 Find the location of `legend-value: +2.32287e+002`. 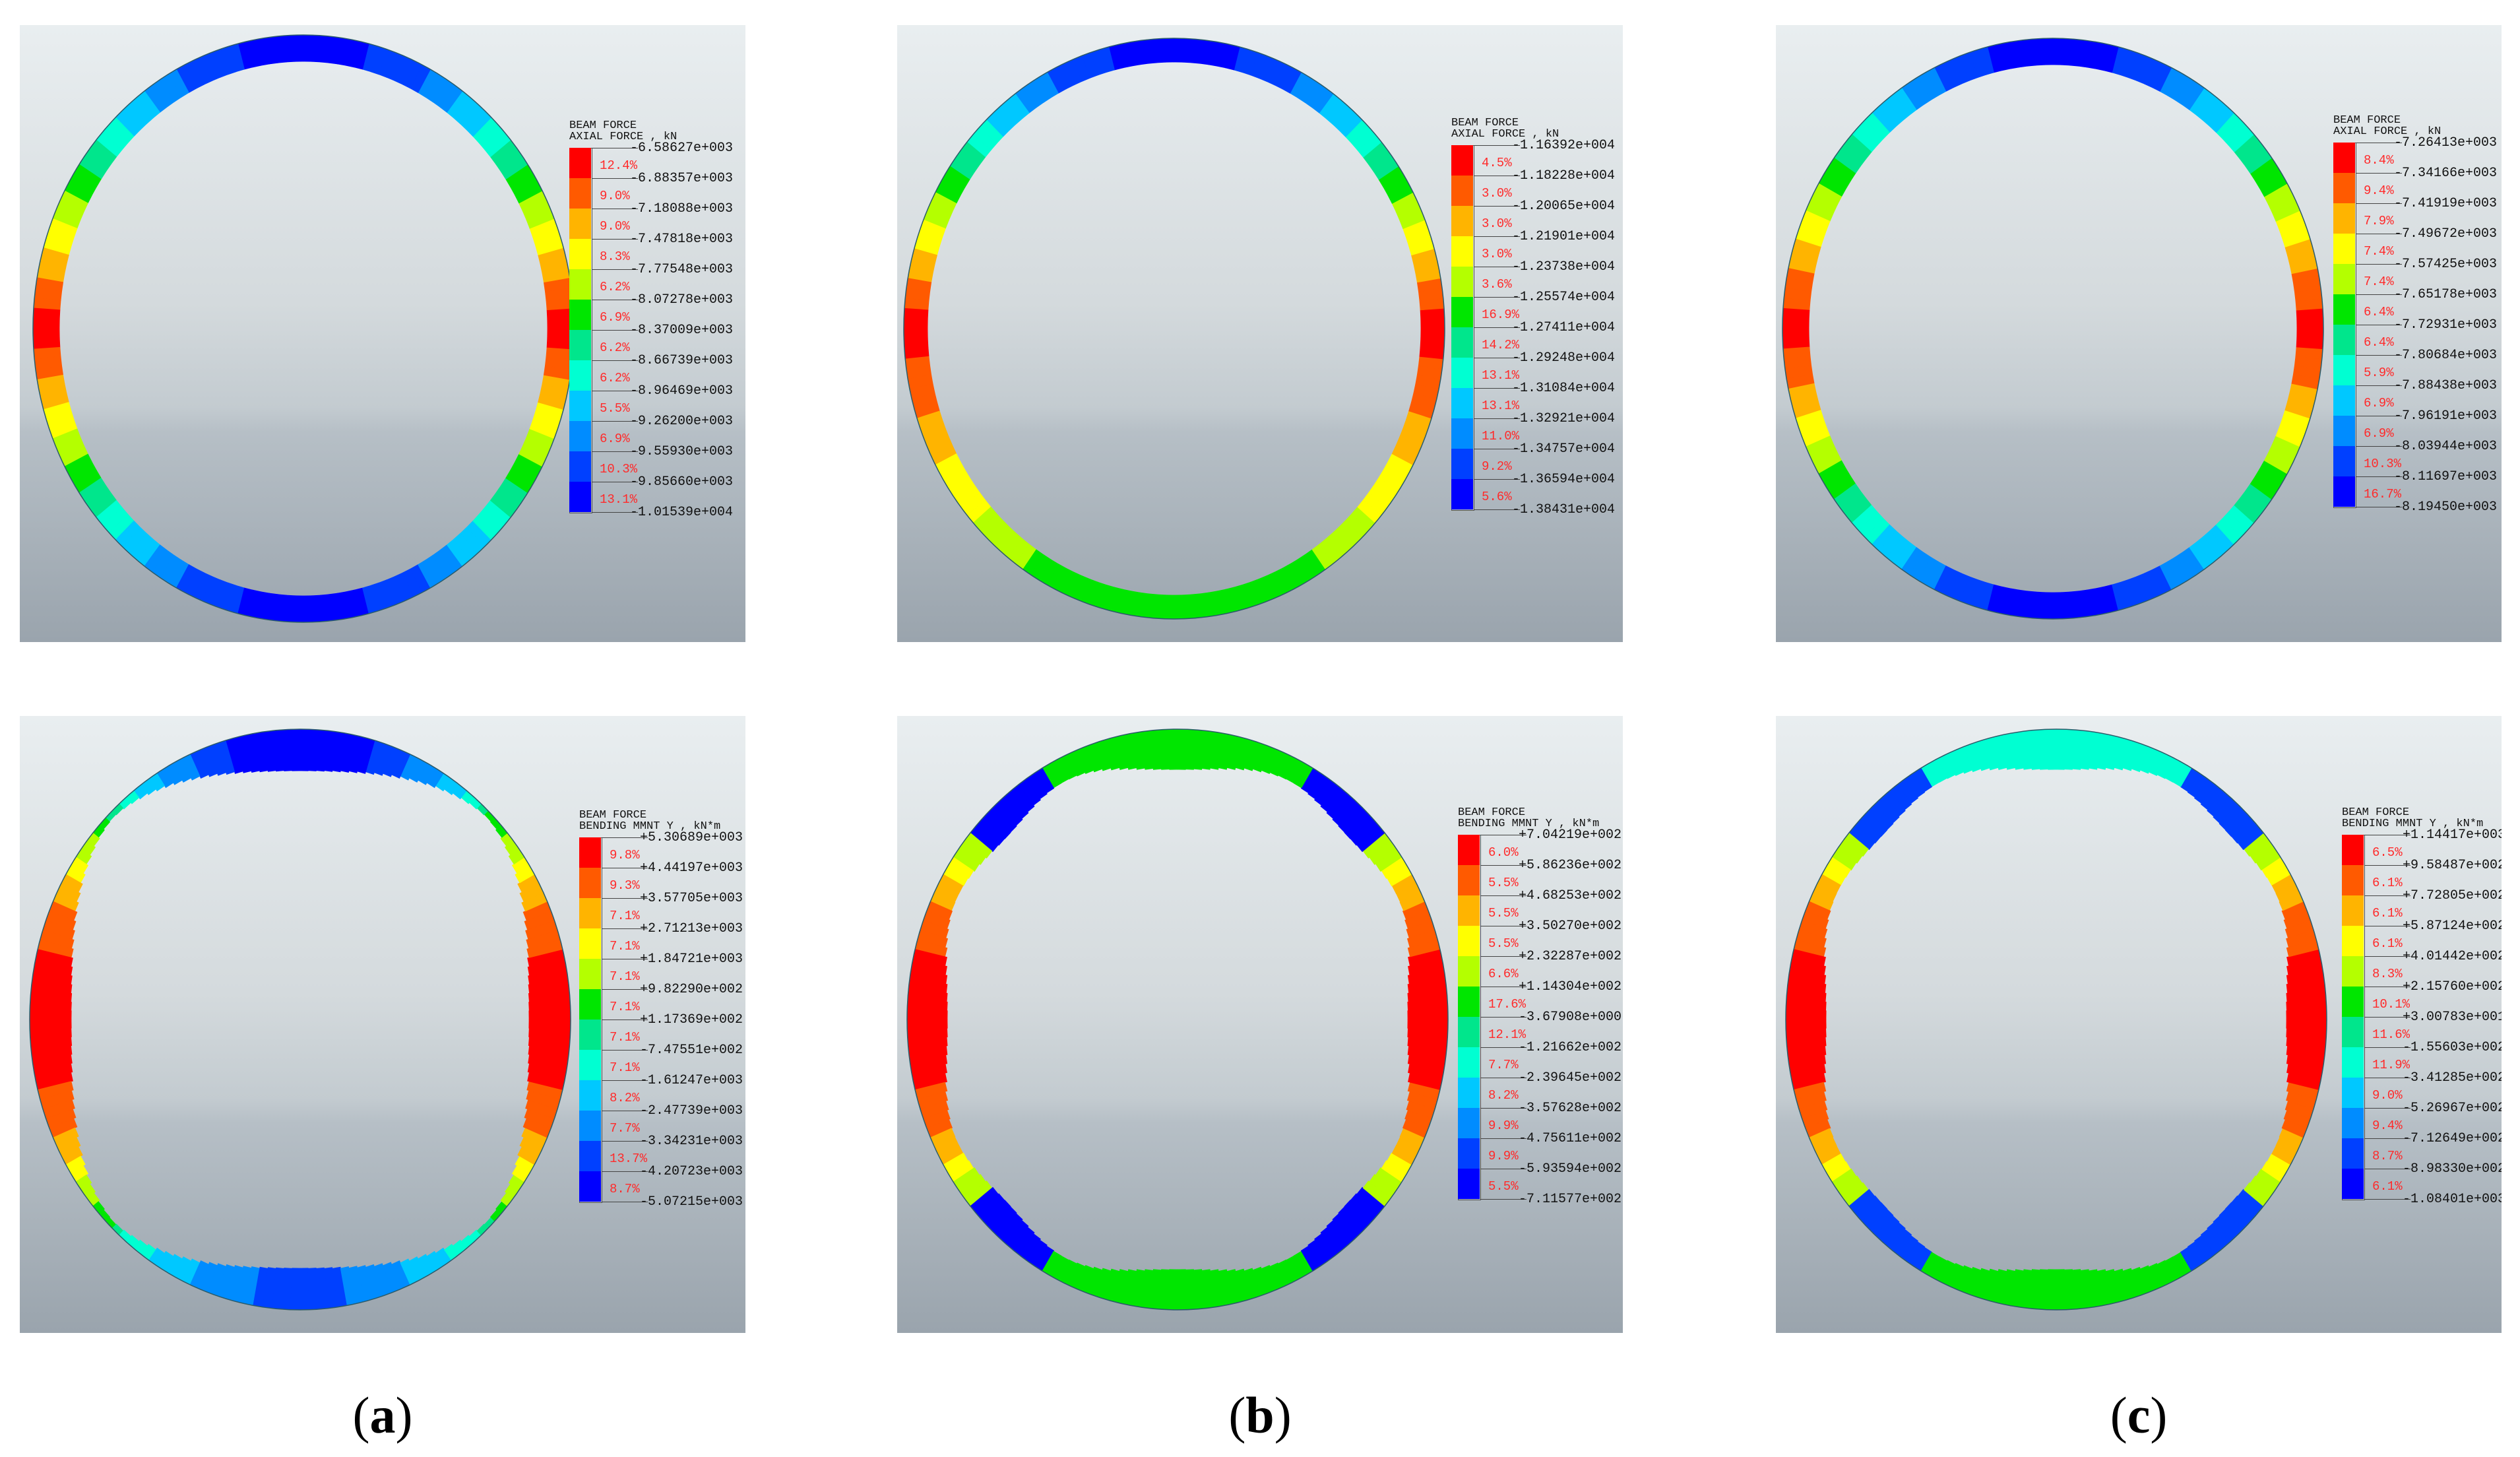

legend-value: +2.32287e+002 is located at coordinates (1571, 957).